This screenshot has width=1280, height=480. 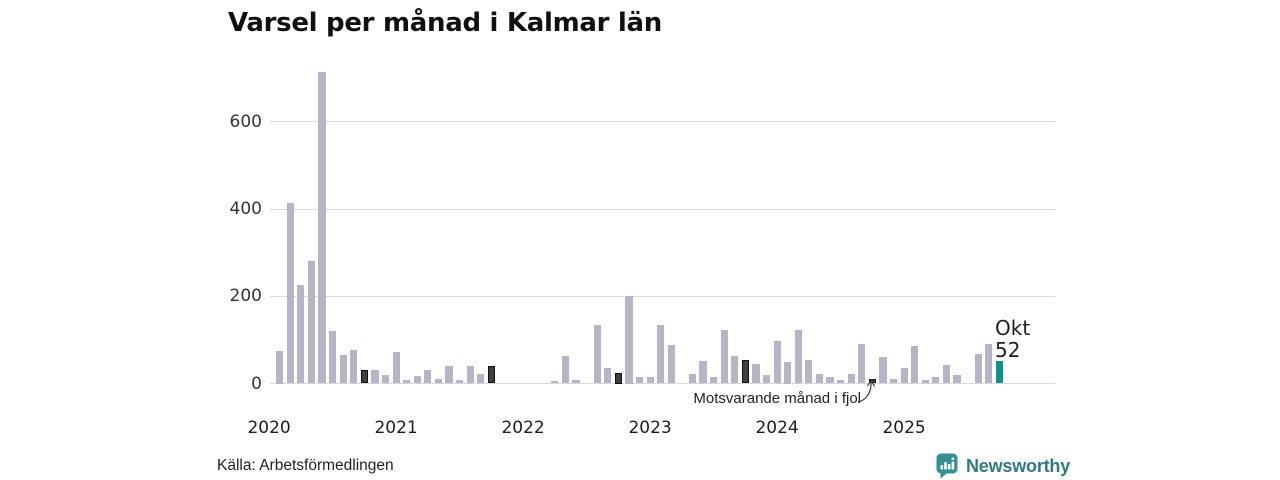 I want to click on y-axis-label-400: 400, so click(x=245, y=209).